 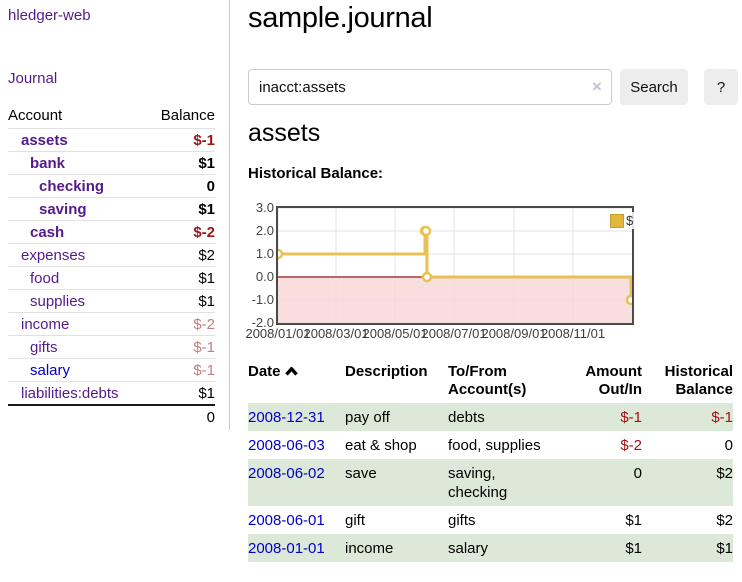 I want to click on account-row: assets $-1, so click(x=111, y=139).